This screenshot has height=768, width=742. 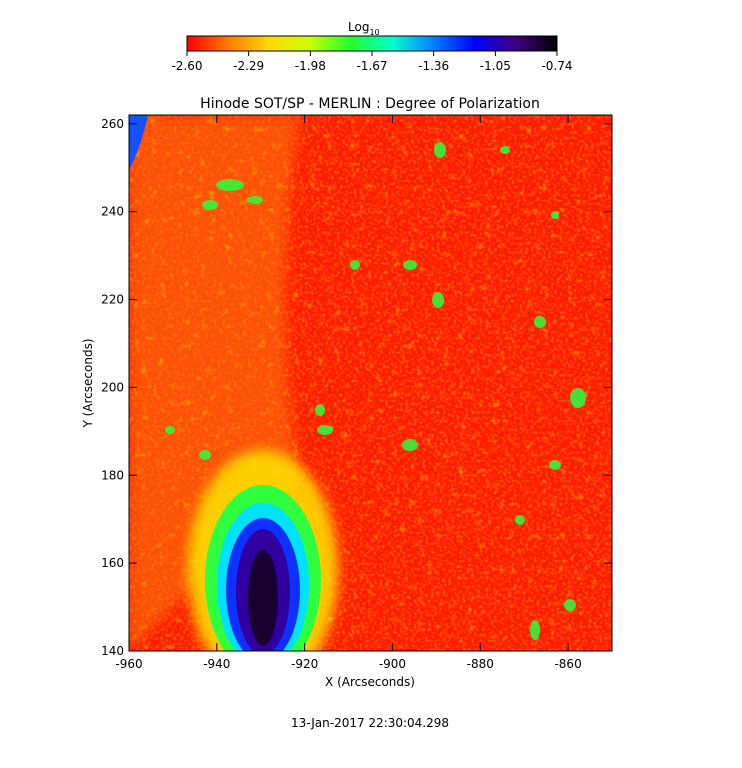 What do you see at coordinates (112, 212) in the screenshot?
I see `y-tick-label: 240` at bounding box center [112, 212].